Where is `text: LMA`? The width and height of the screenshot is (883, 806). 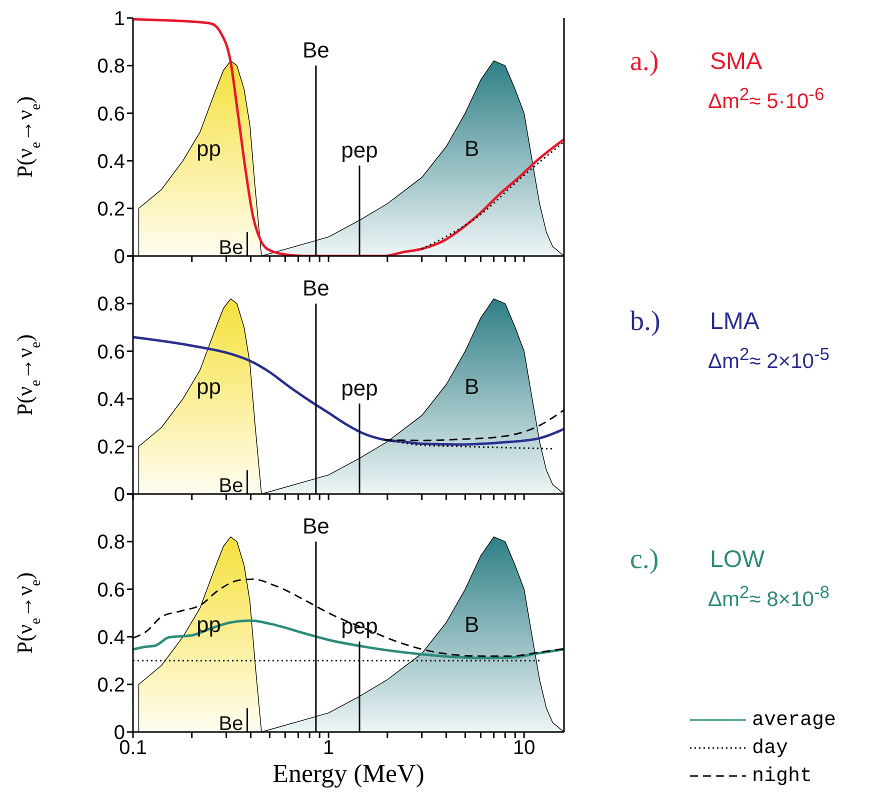 text: LMA is located at coordinates (735, 322).